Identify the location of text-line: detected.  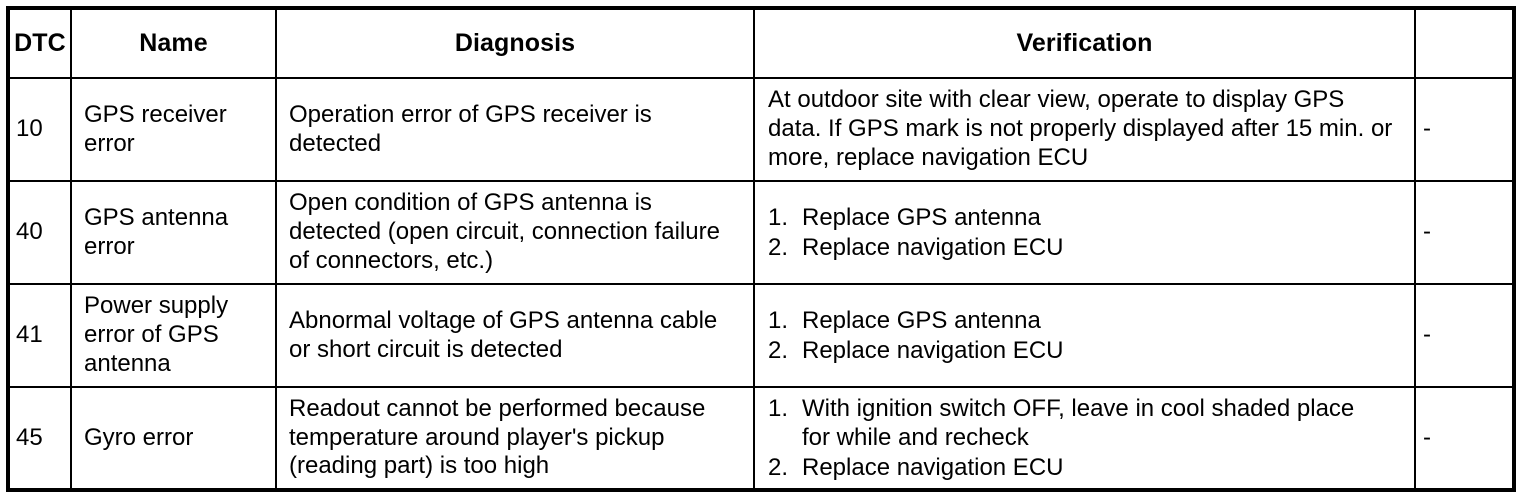
(335, 143).